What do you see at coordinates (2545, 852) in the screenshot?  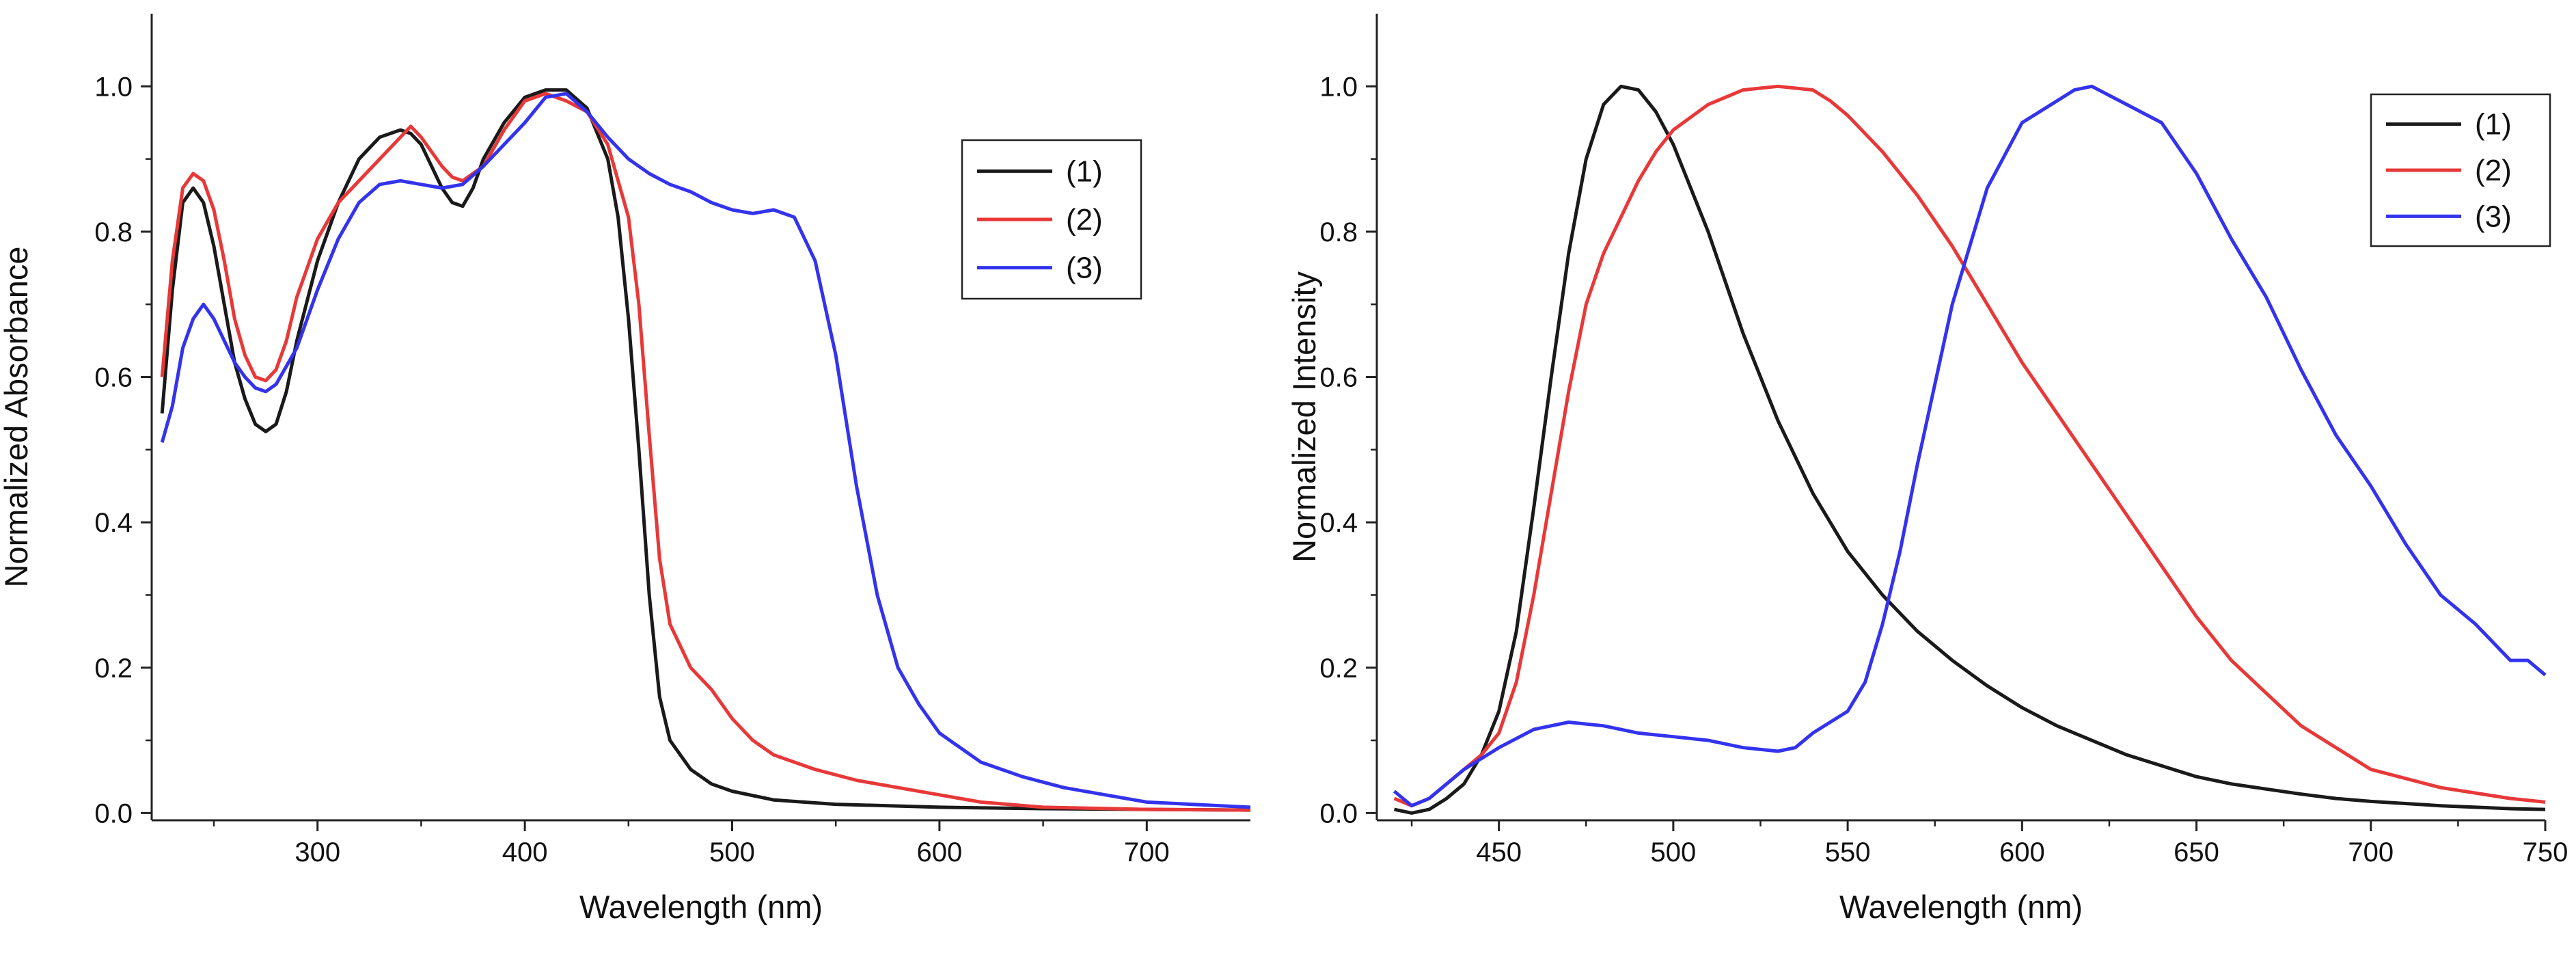 I see `x-tick-label: 750` at bounding box center [2545, 852].